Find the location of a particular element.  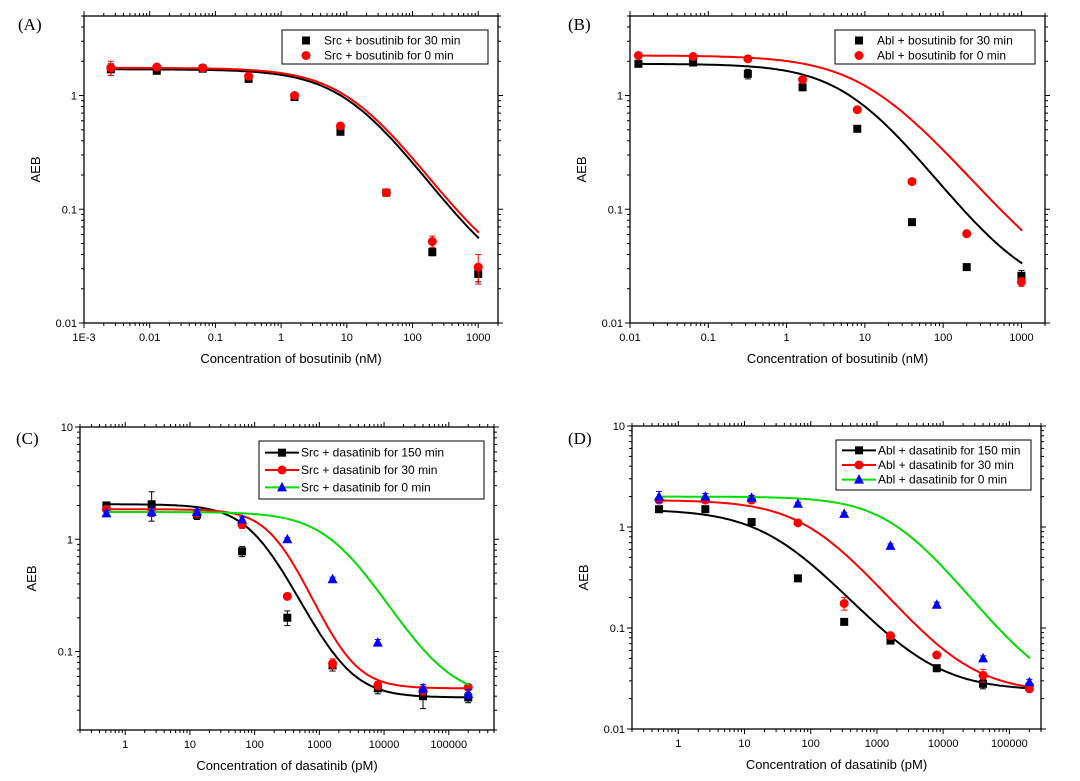

x-axis-title: Concentration of dasatinib (pM) is located at coordinates (286, 765).